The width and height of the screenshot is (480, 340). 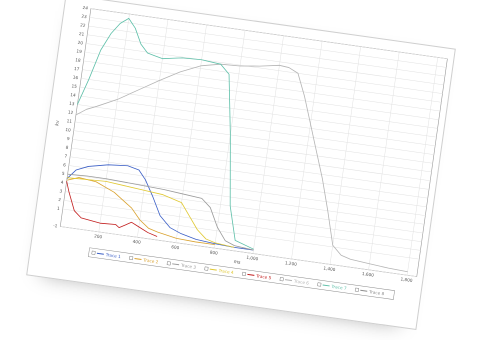 What do you see at coordinates (252, 258) in the screenshot?
I see `x-tick-label: 1,000` at bounding box center [252, 258].